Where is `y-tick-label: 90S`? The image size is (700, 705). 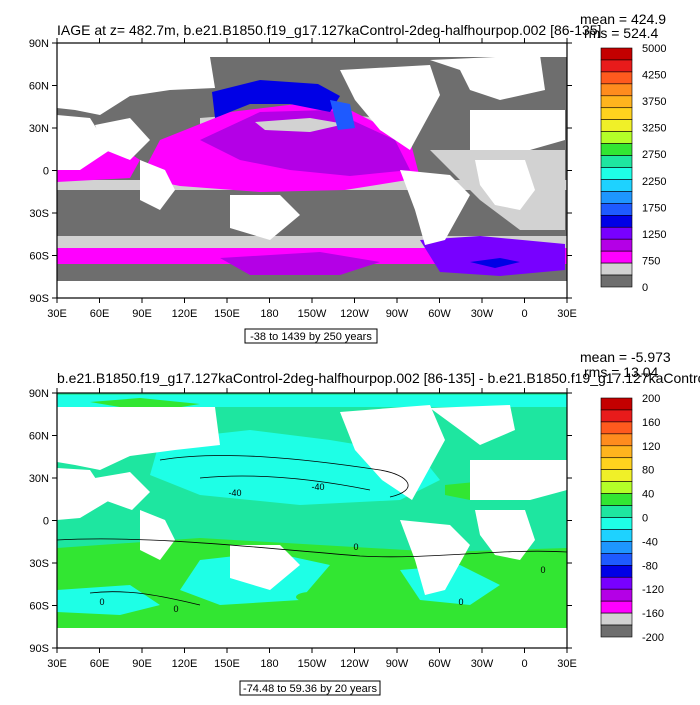 y-tick-label: 90S is located at coordinates (39, 299).